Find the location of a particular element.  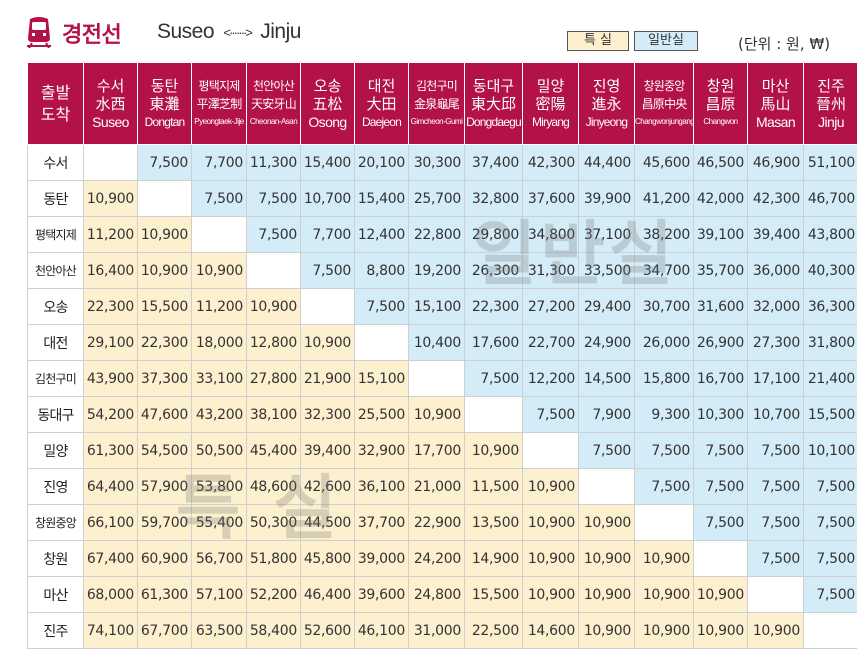

fare-cell-general: 22,700 is located at coordinates (550, 342).